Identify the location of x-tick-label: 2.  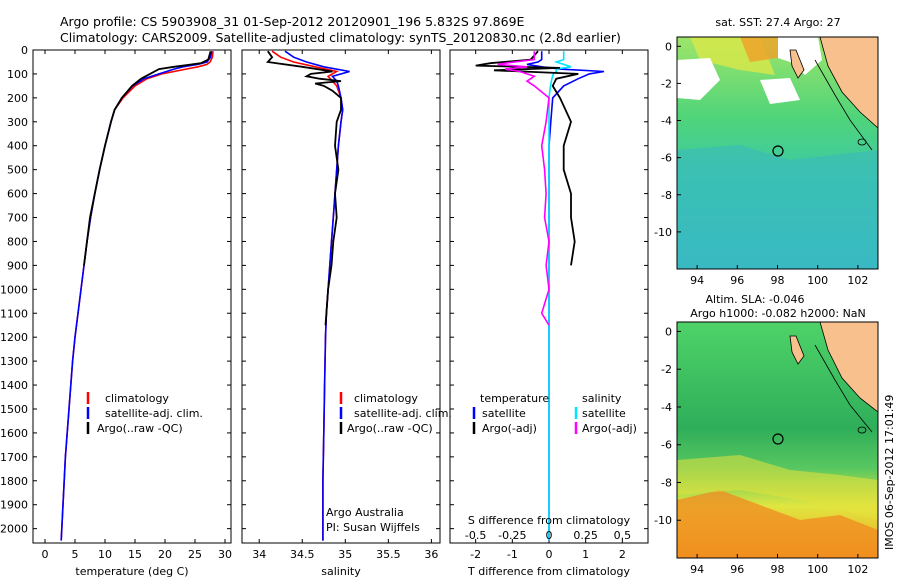
(622, 554).